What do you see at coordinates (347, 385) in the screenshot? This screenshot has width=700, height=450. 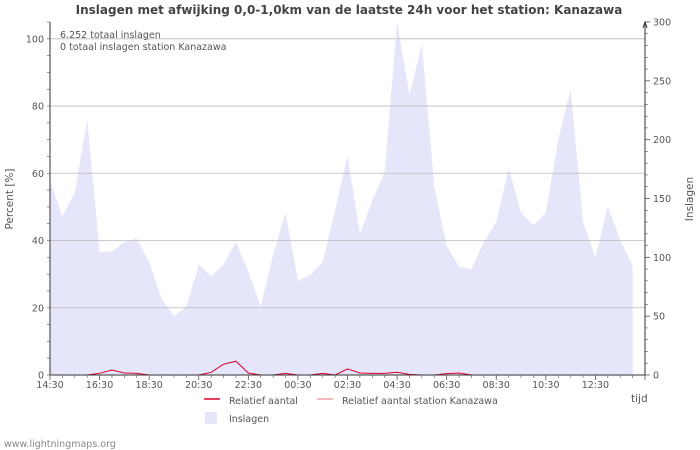 I see `x-tick-label: 02:30` at bounding box center [347, 385].